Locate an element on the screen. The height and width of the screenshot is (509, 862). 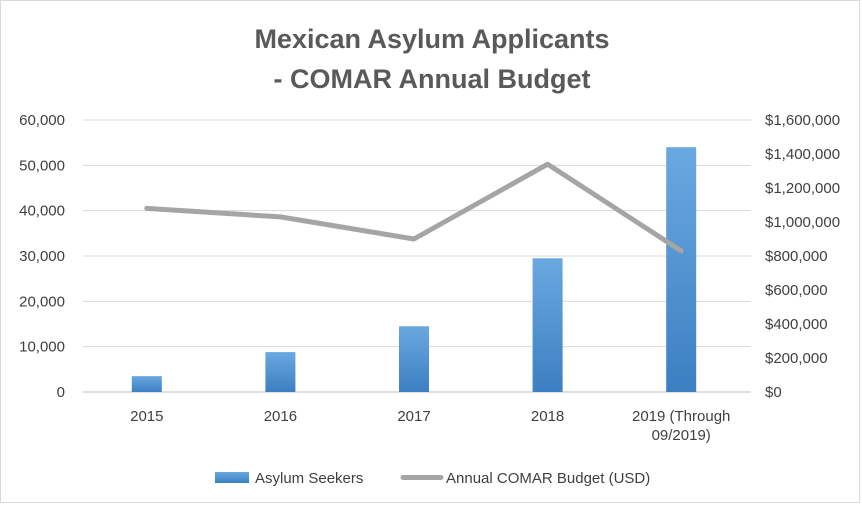
legend-label-asylum-seekers: Asylum Seekers is located at coordinates (309, 478).